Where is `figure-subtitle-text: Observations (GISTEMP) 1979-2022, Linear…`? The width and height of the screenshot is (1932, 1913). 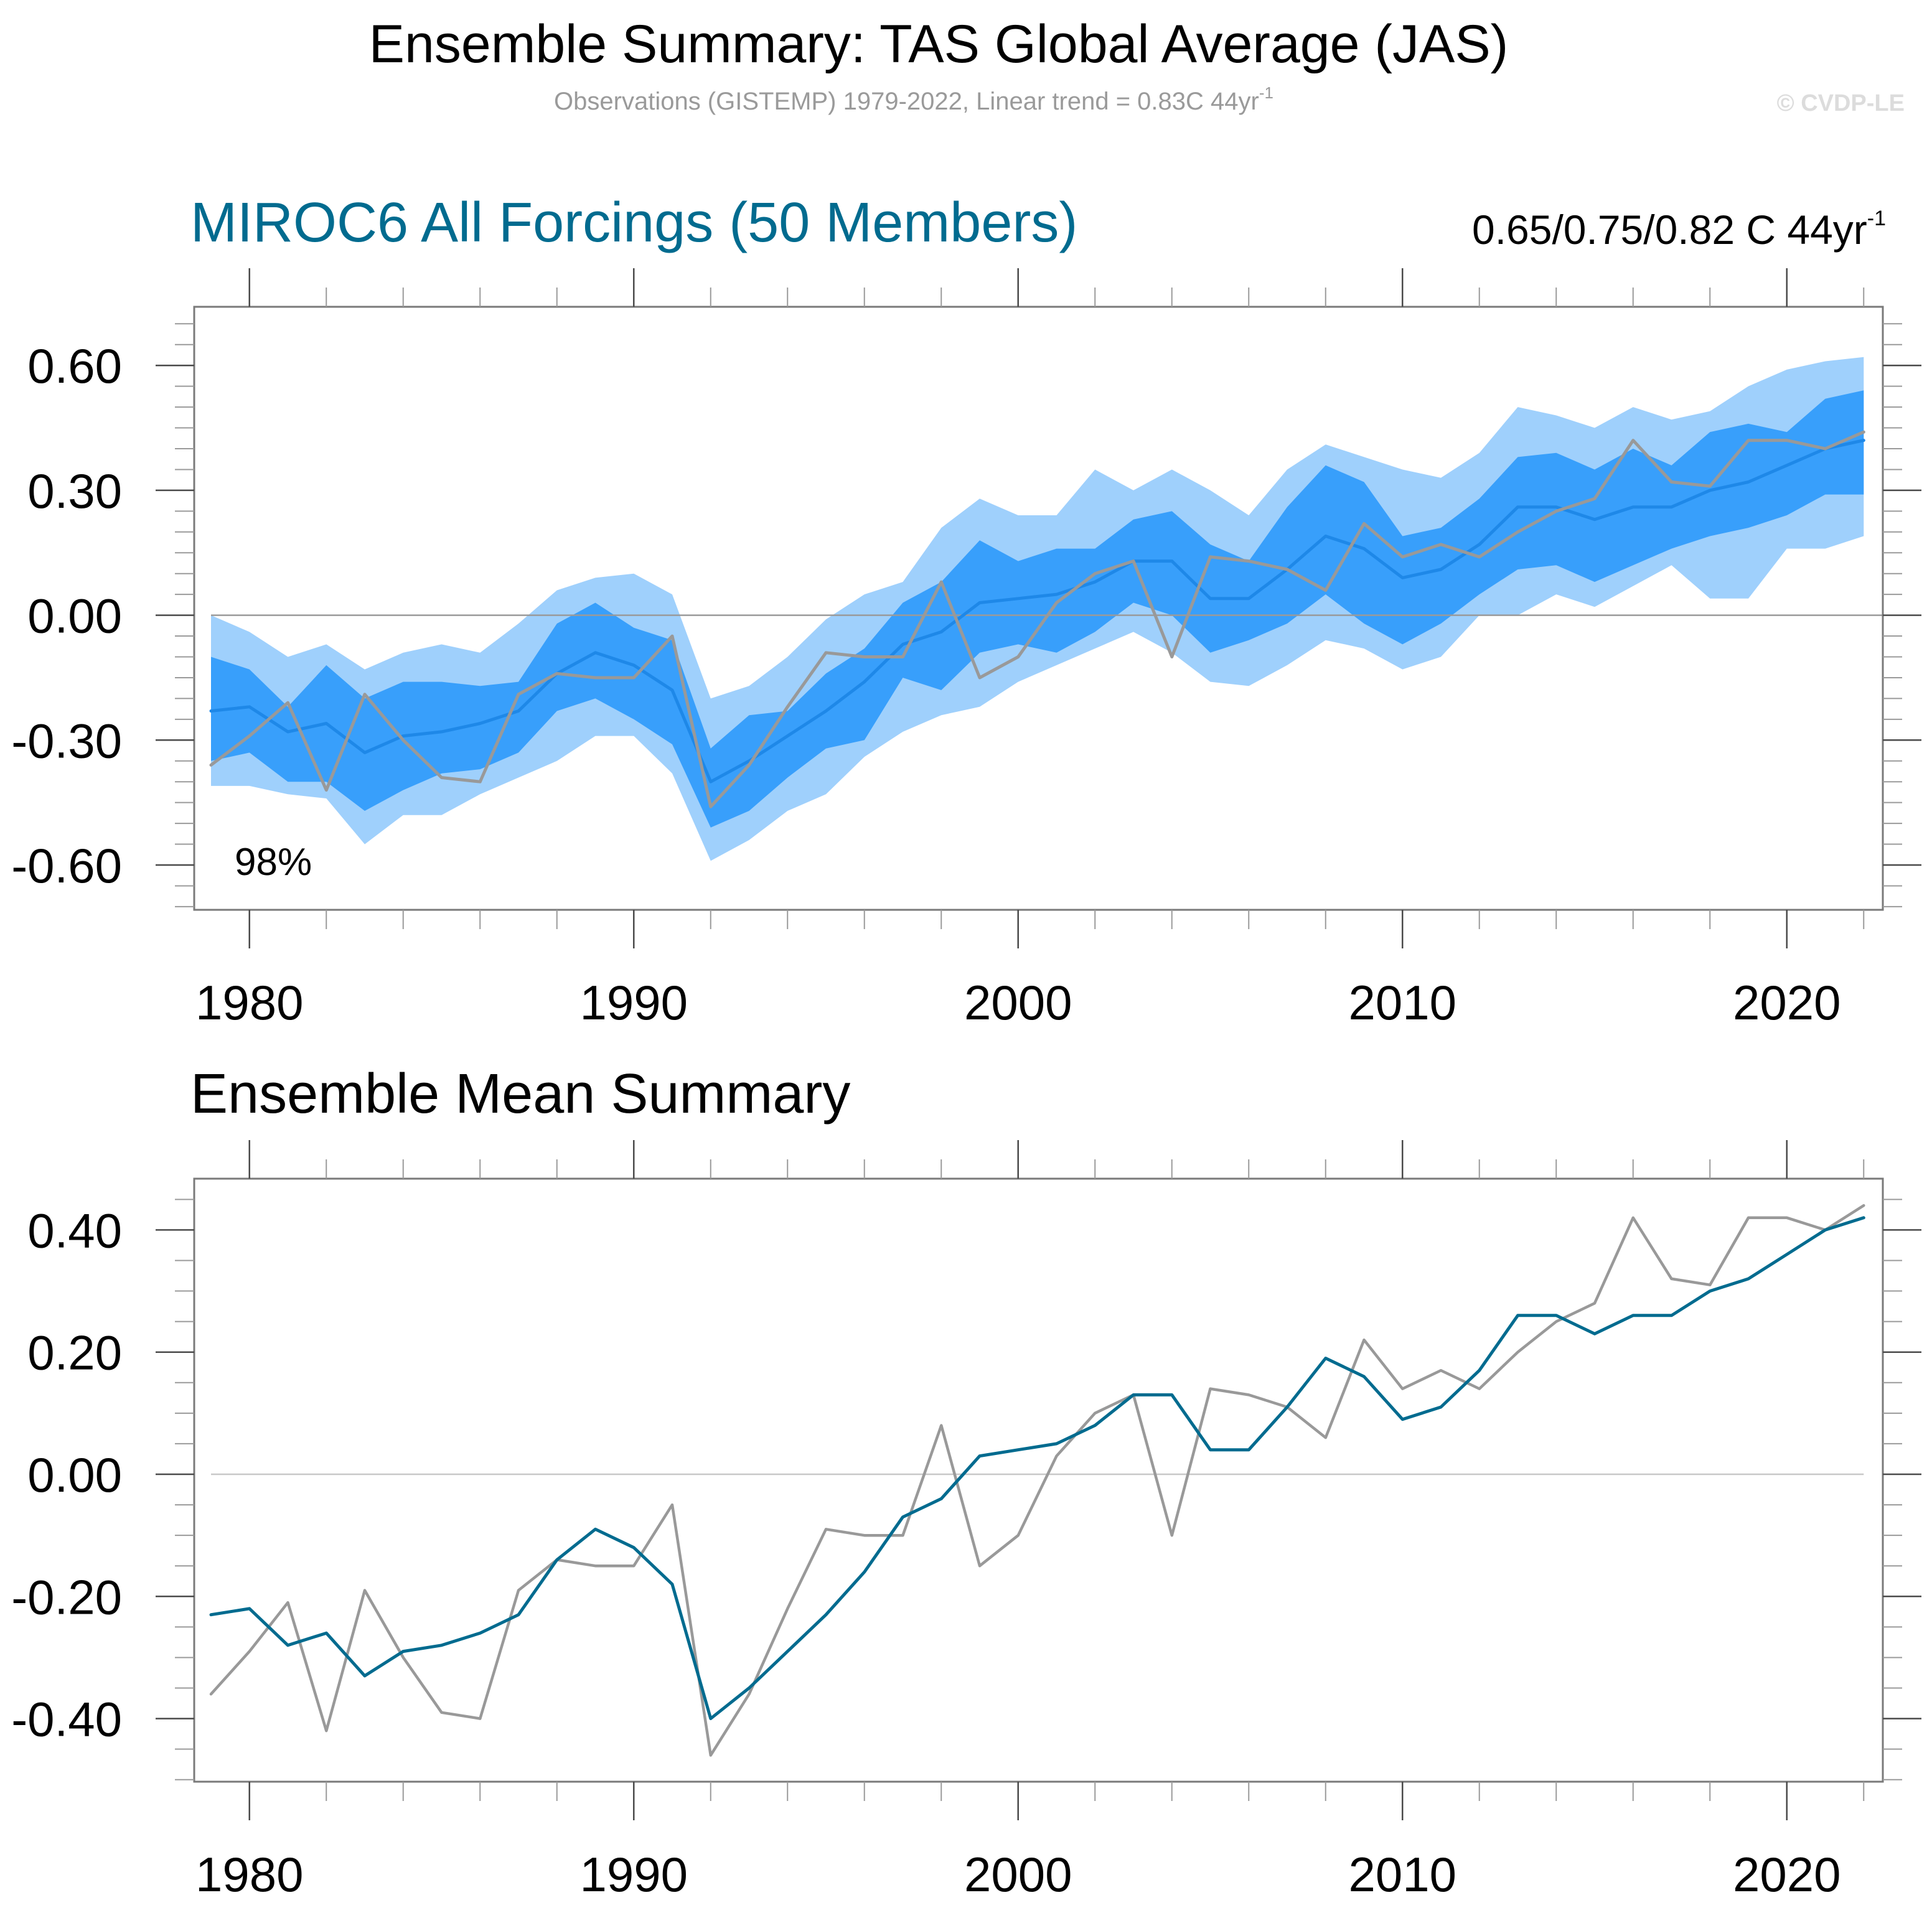 figure-subtitle-text: Observations (GISTEMP) 1979-2022, Linear… is located at coordinates (906, 102).